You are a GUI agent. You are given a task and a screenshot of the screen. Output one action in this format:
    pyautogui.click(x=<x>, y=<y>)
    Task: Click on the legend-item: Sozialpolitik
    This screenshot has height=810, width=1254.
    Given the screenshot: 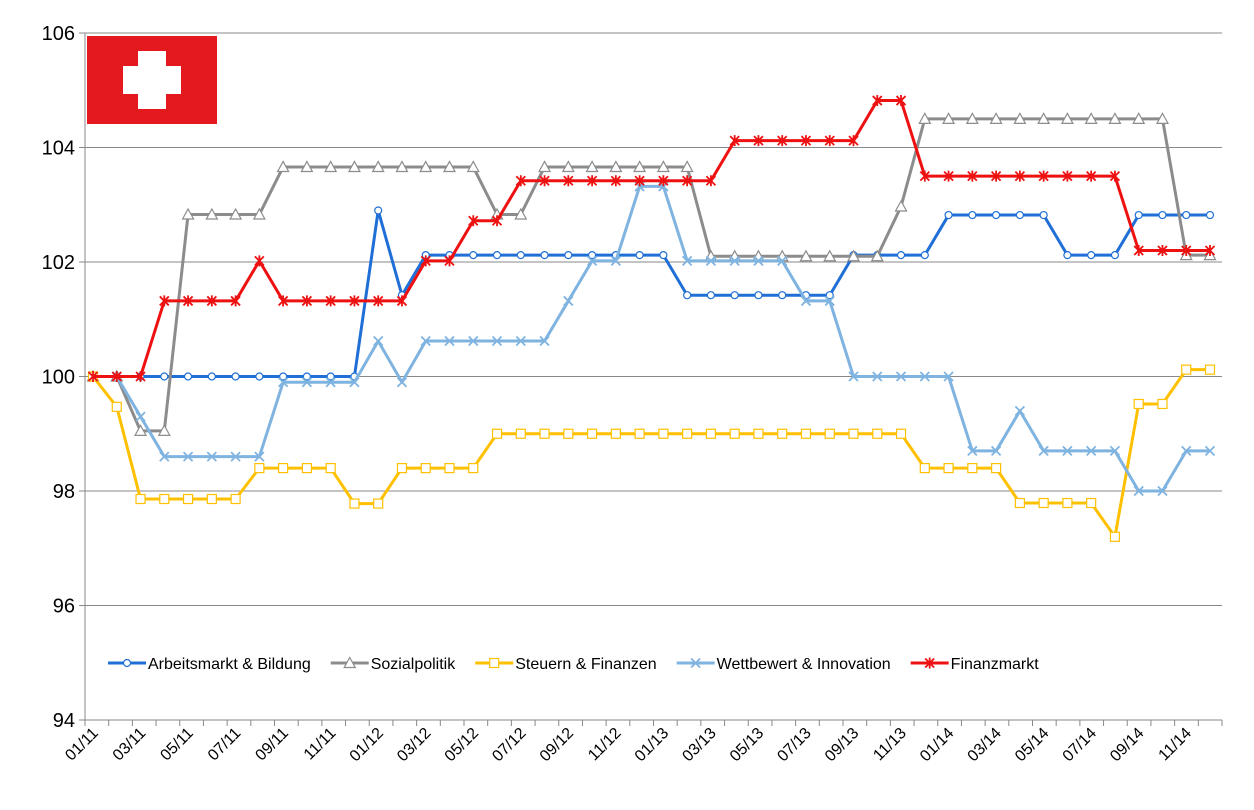 What is the action you would take?
    pyautogui.click(x=393, y=664)
    